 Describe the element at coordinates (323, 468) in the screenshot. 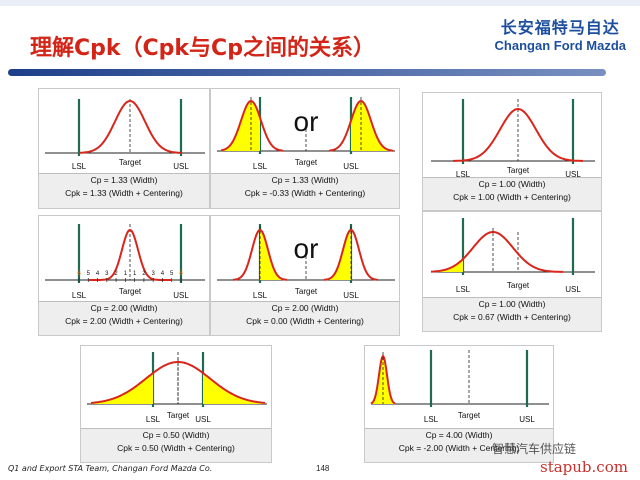

I see `page-number: 148` at that location.